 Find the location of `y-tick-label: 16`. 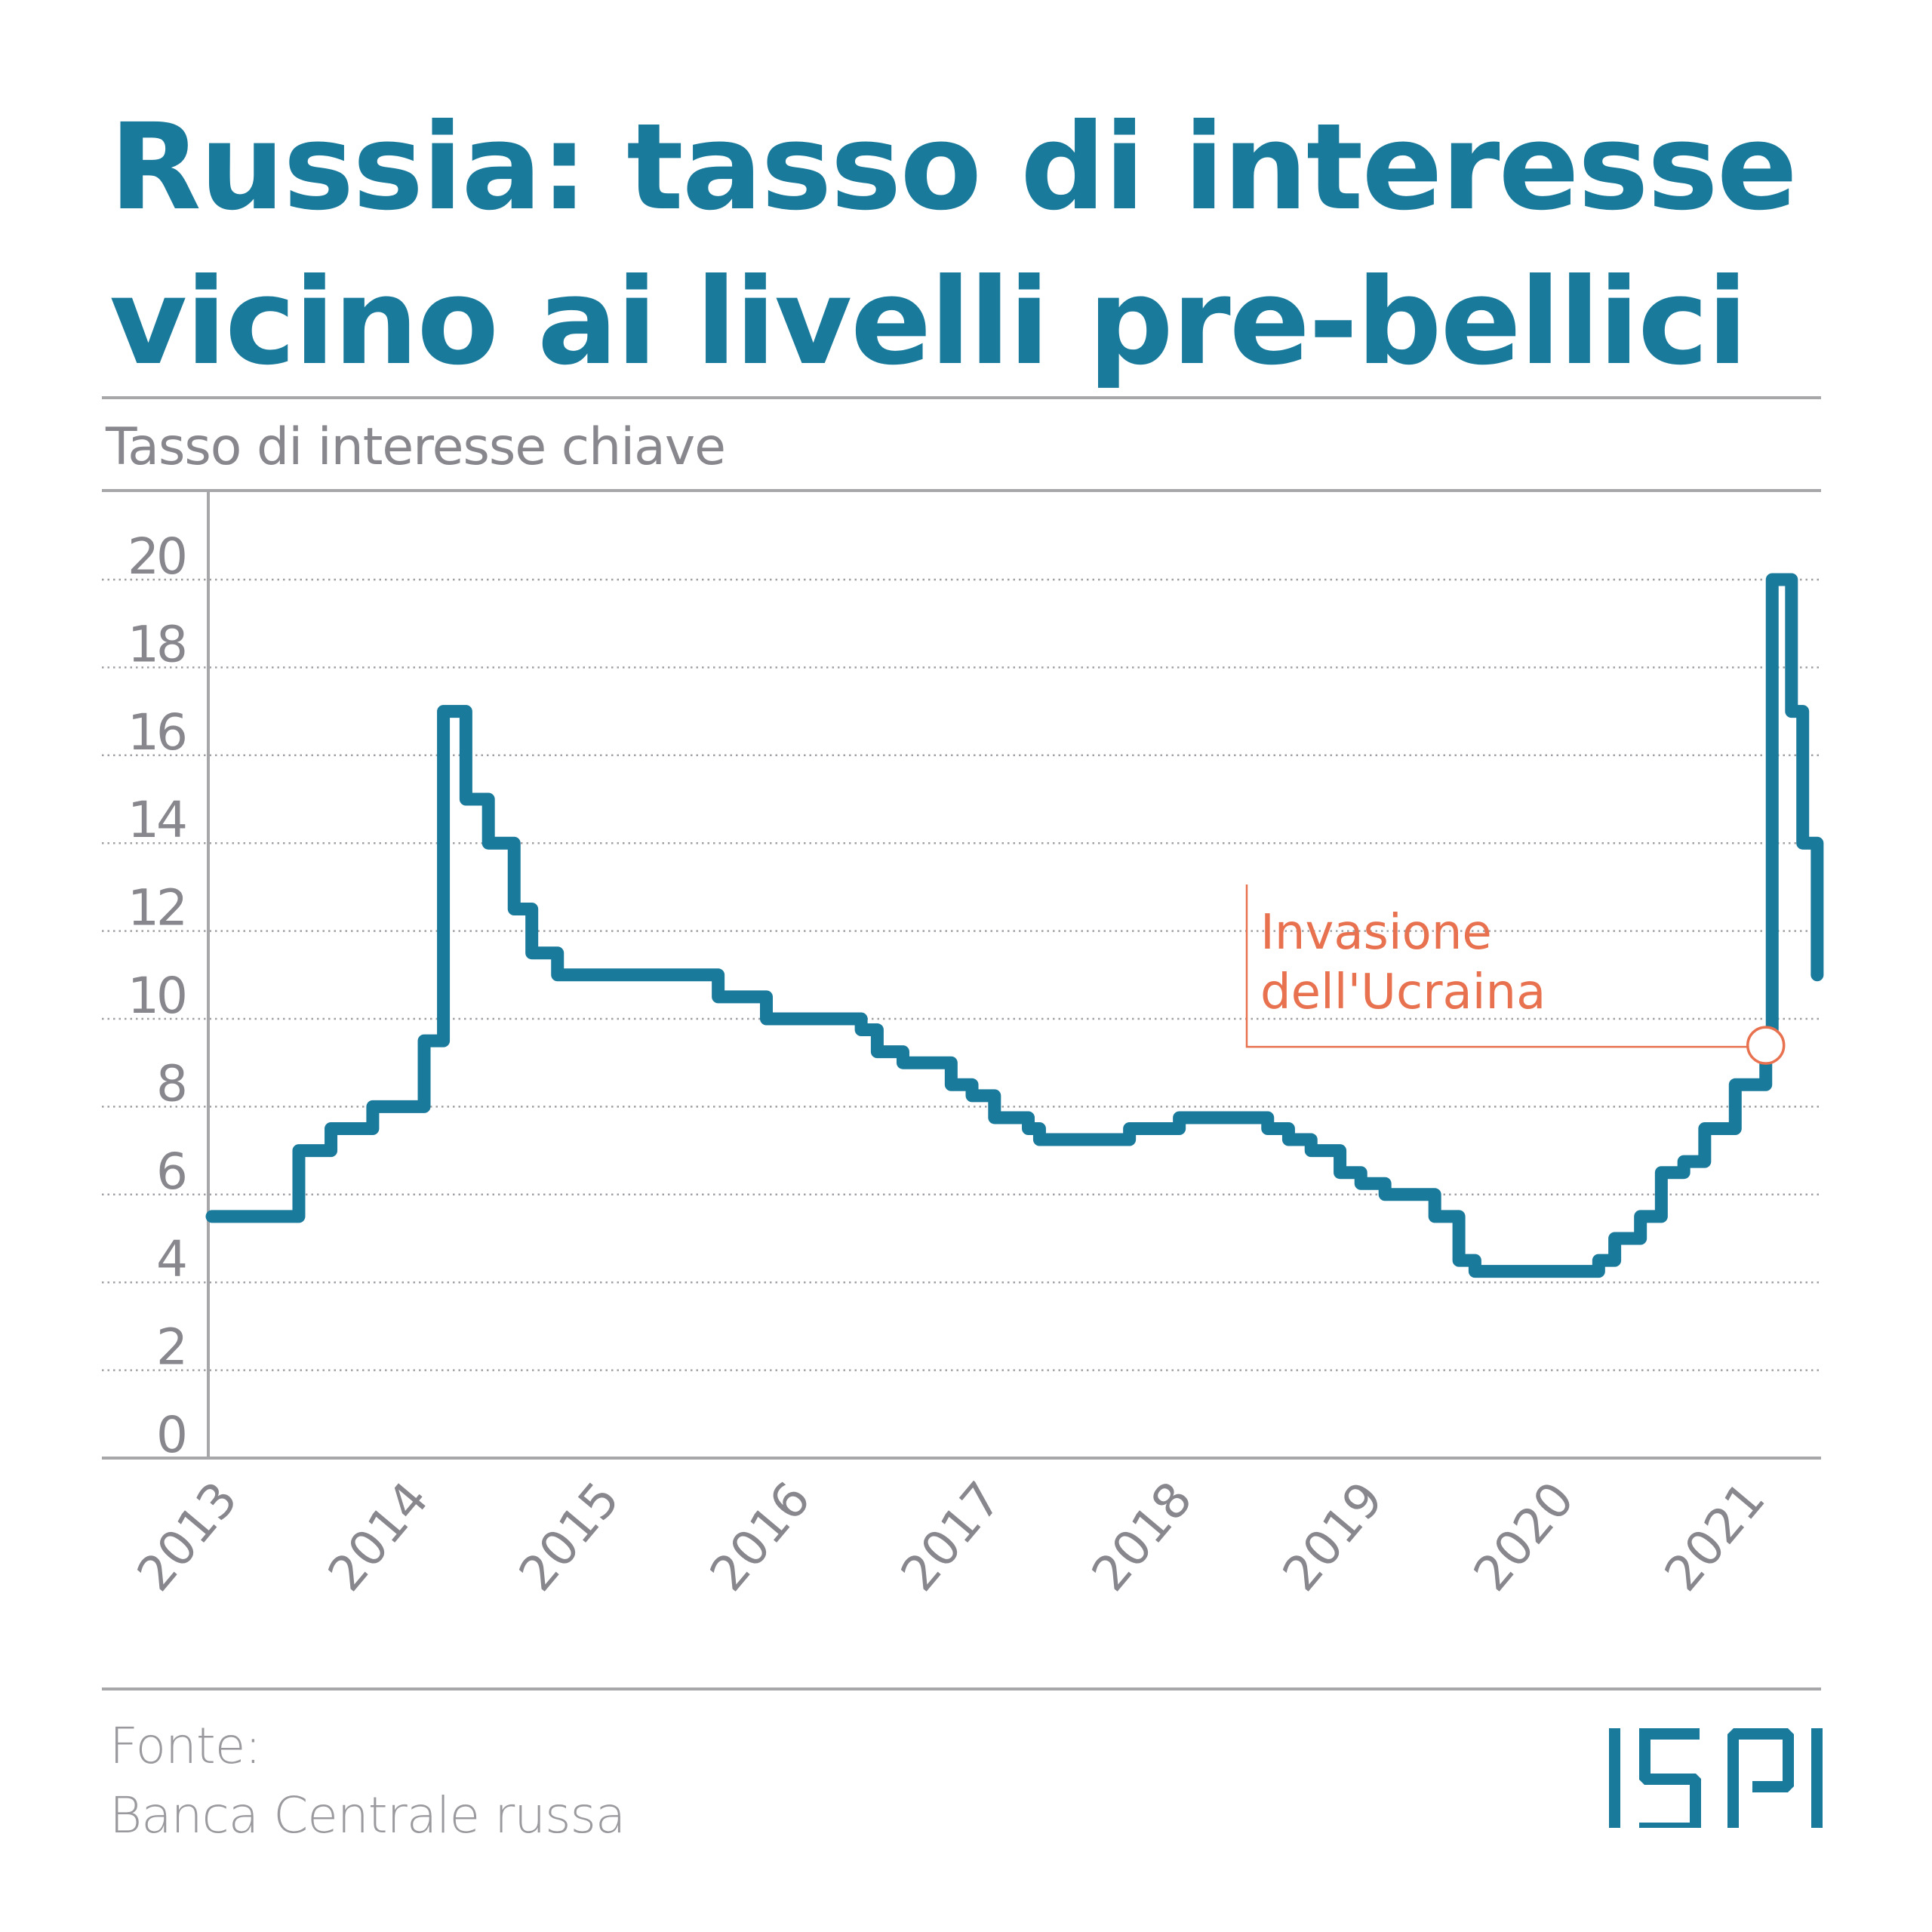

y-tick-label: 16 is located at coordinates (156, 732).